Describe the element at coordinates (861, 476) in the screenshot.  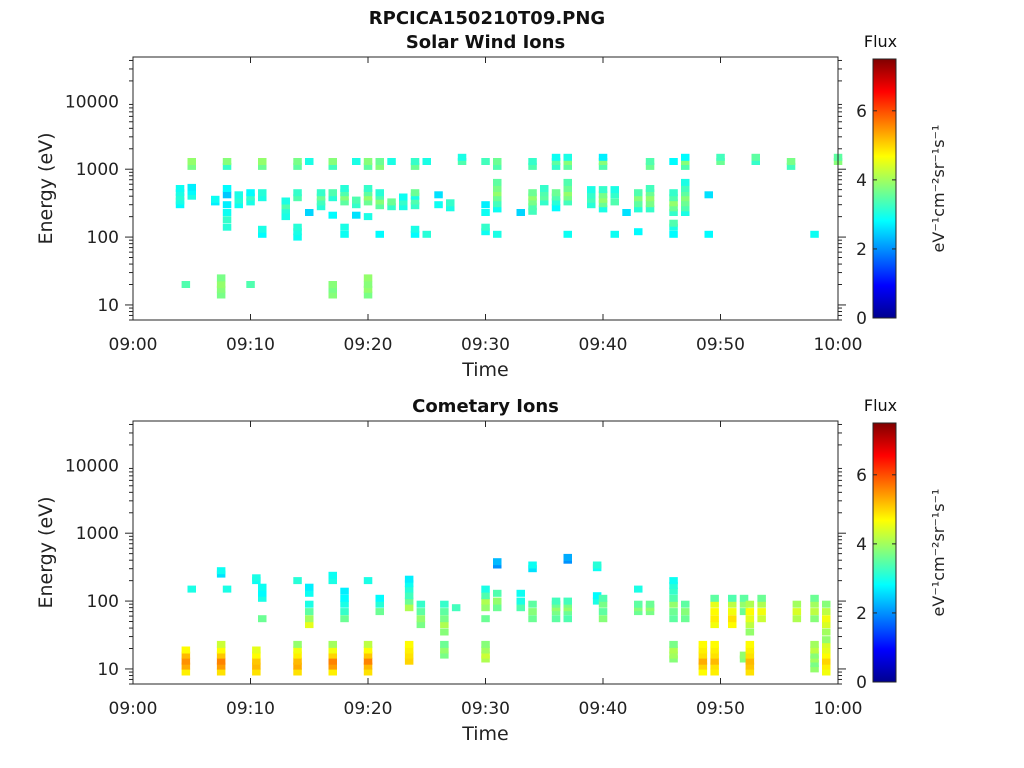
I see `colorbar-tick-label: 6` at that location.